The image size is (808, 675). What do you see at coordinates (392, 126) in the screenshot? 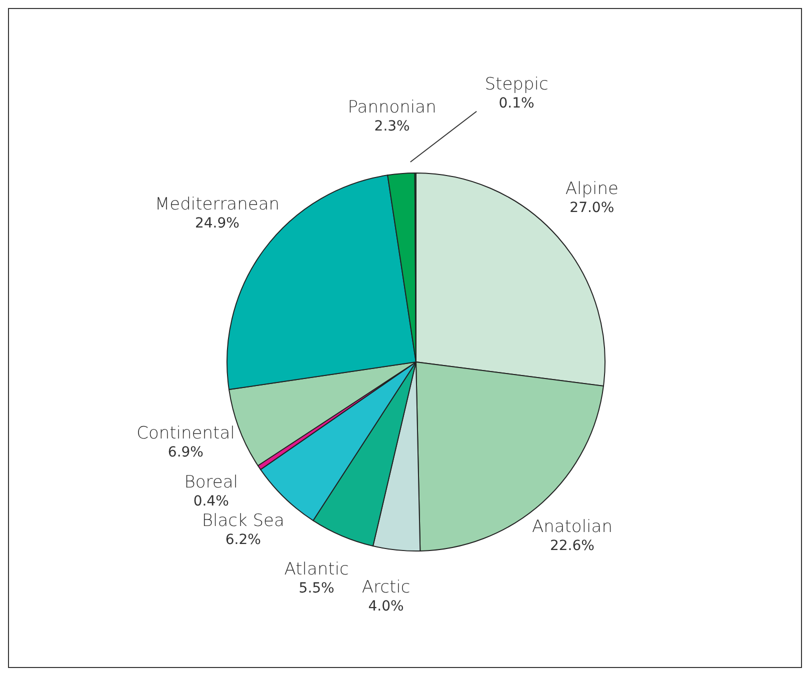
I see `data-label: 2.3%` at bounding box center [392, 126].